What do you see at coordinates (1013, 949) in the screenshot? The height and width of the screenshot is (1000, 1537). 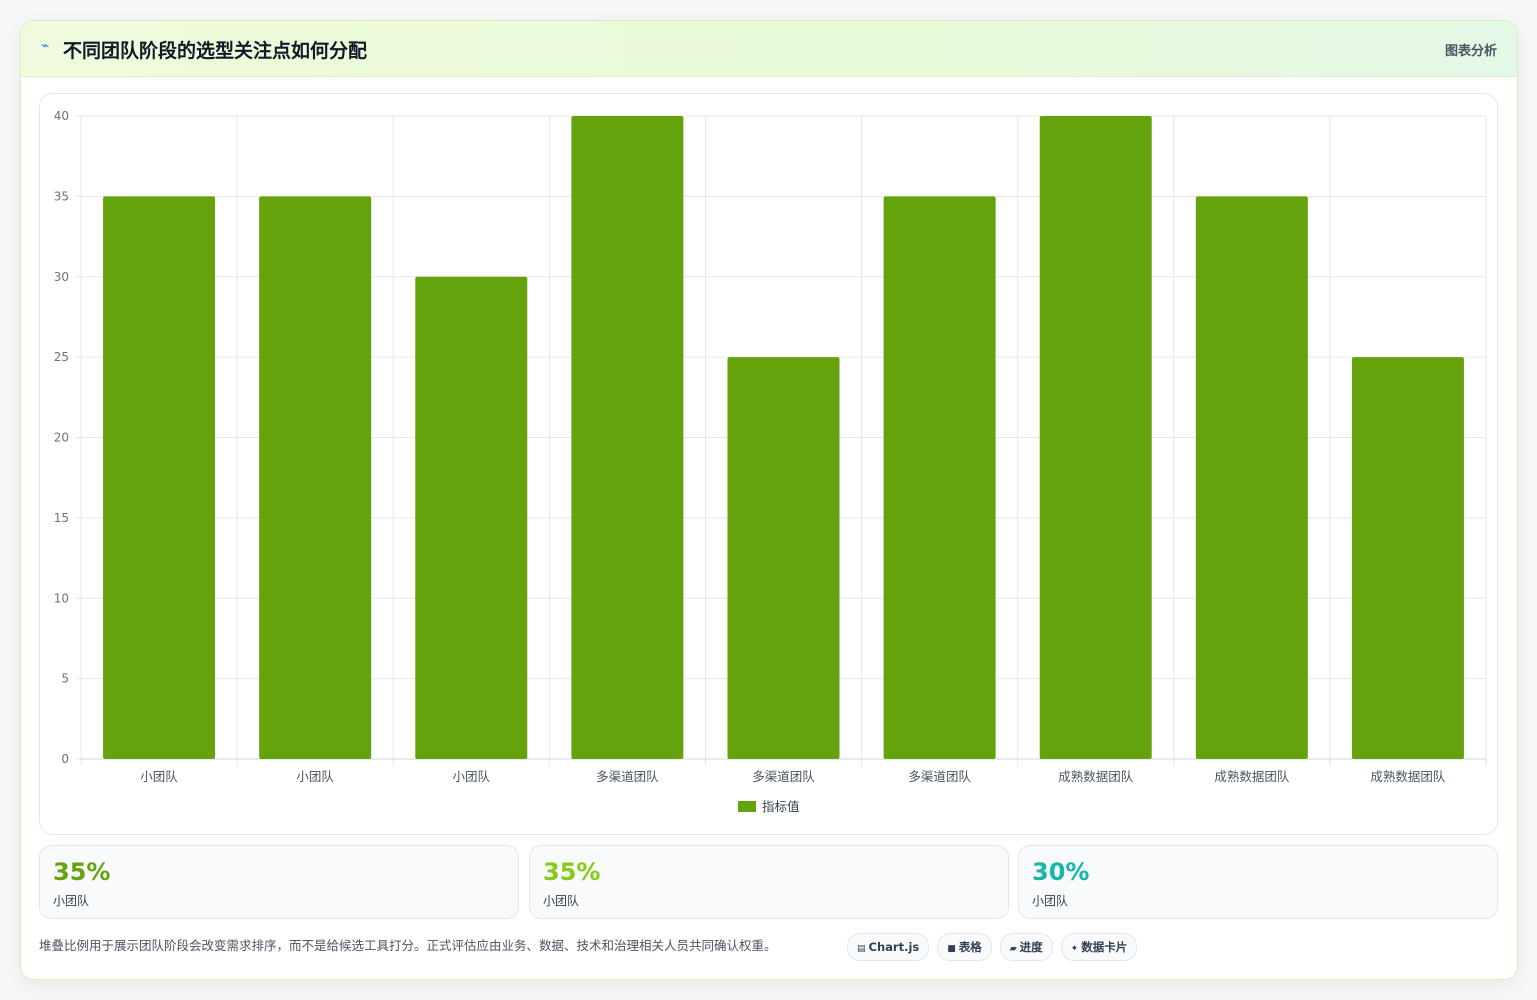 I see `progress-icon: ▰` at bounding box center [1013, 949].